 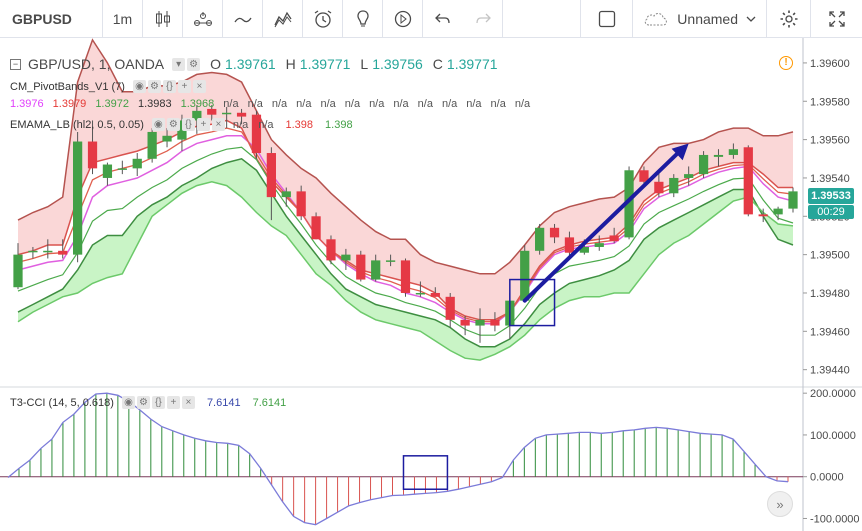 I want to click on gear-icon, so click(x=788, y=18).